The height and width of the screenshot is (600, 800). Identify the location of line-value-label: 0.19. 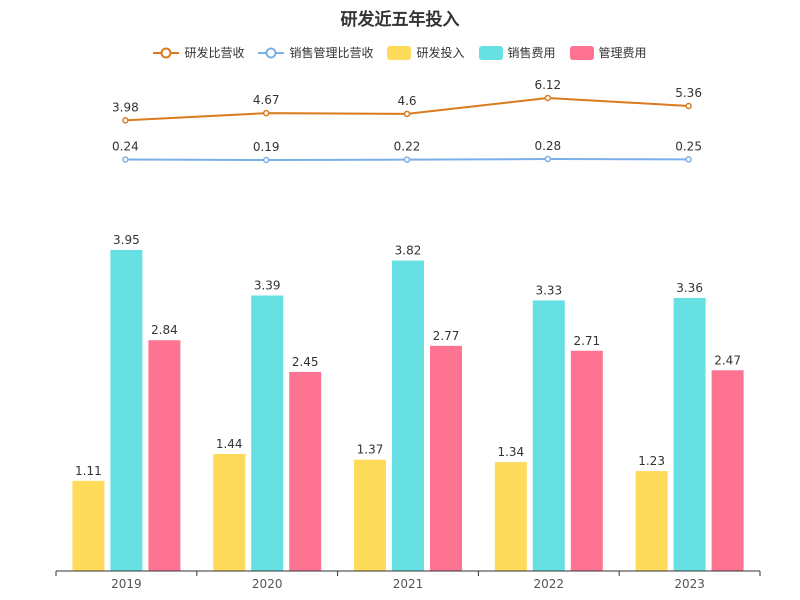
(266, 147).